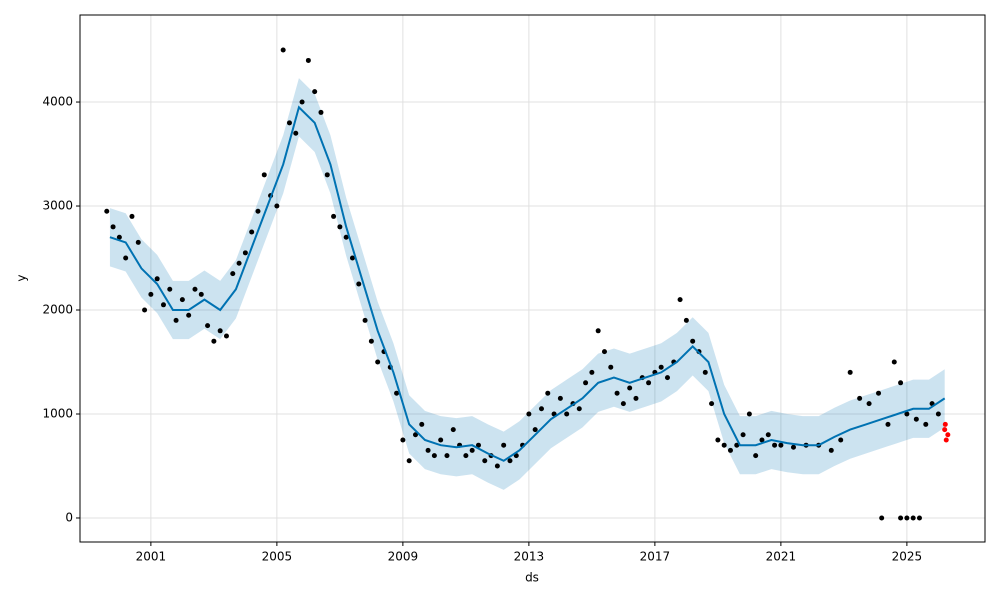 The height and width of the screenshot is (600, 1000). Describe the element at coordinates (655, 557) in the screenshot. I see `x-tick-label: 2017` at that location.